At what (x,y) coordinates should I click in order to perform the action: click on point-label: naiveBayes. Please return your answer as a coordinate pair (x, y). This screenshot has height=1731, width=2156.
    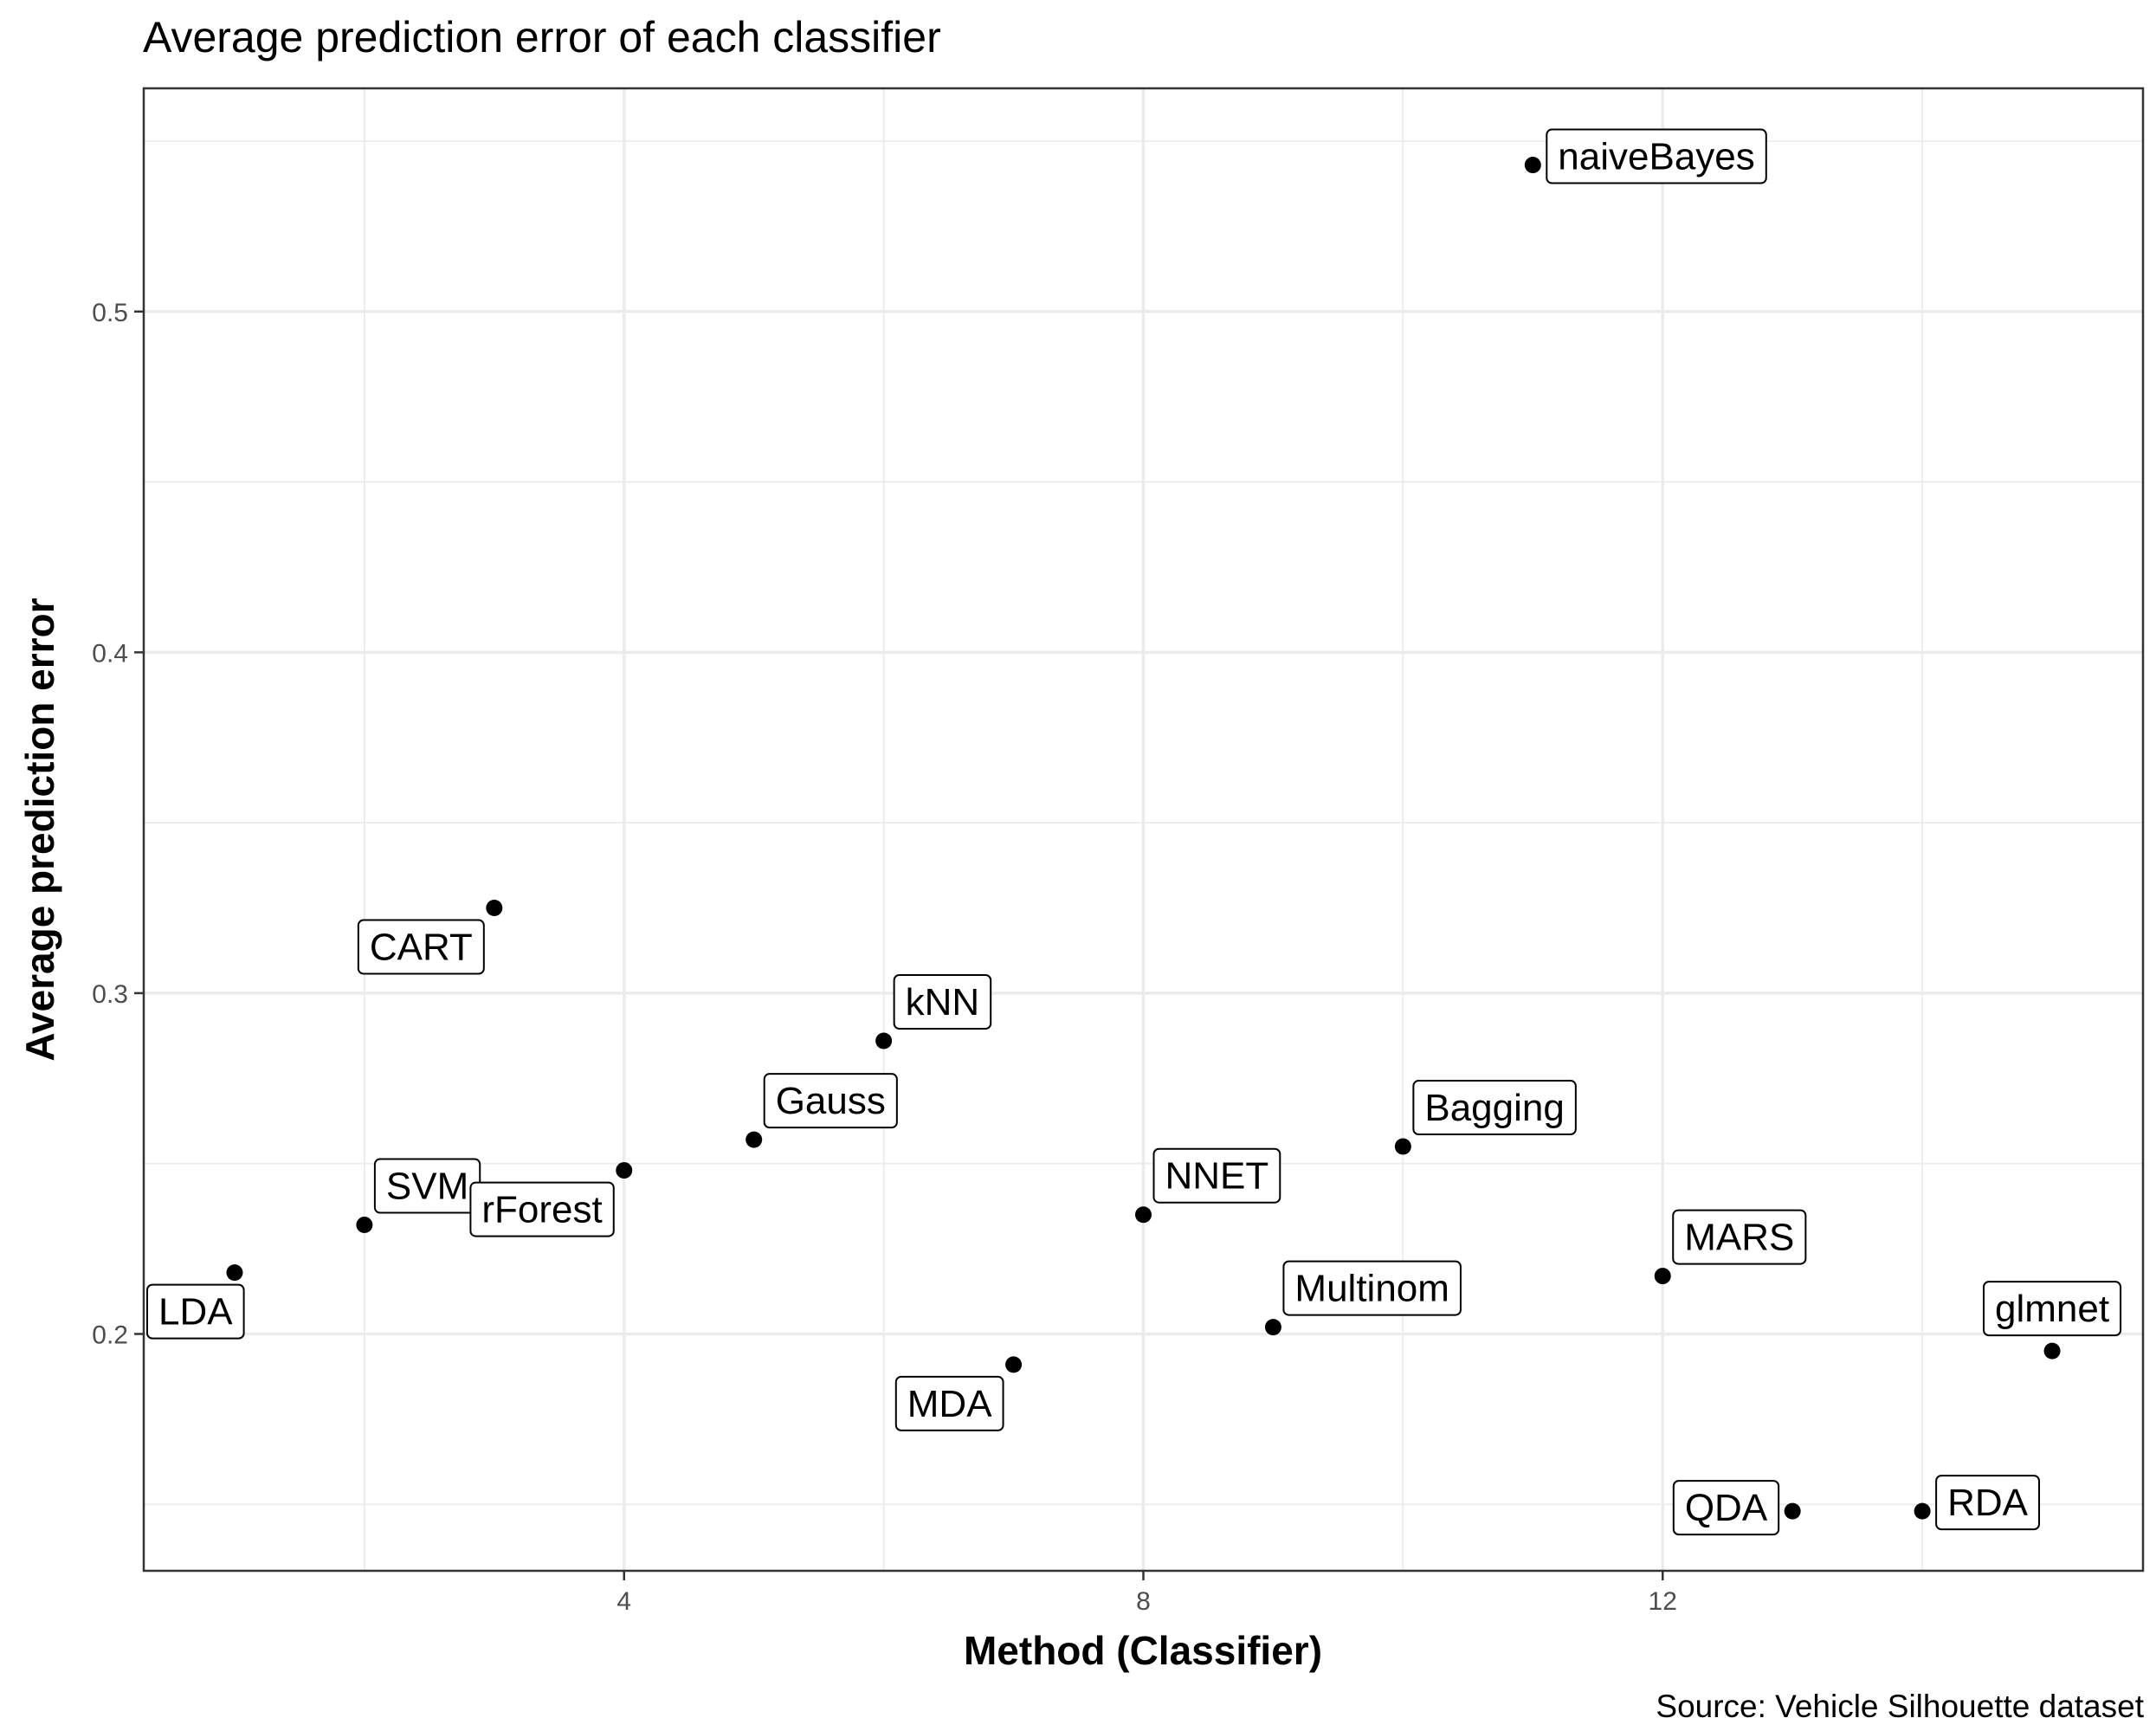
    Looking at the image, I should click on (1657, 156).